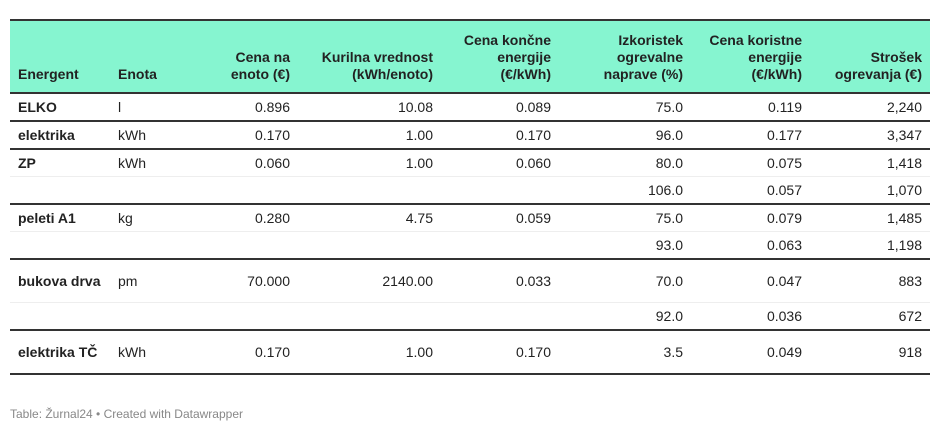 The height and width of the screenshot is (431, 940). Describe the element at coordinates (500, 280) in the screenshot. I see `table-cell: 0.033` at that location.